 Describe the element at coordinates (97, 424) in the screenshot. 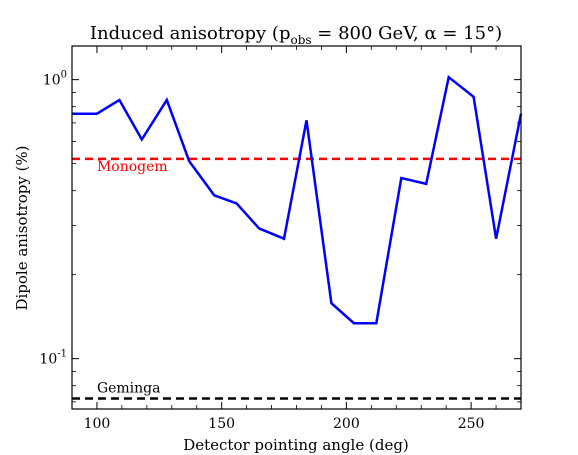

I see `x-tick-label: 100` at that location.